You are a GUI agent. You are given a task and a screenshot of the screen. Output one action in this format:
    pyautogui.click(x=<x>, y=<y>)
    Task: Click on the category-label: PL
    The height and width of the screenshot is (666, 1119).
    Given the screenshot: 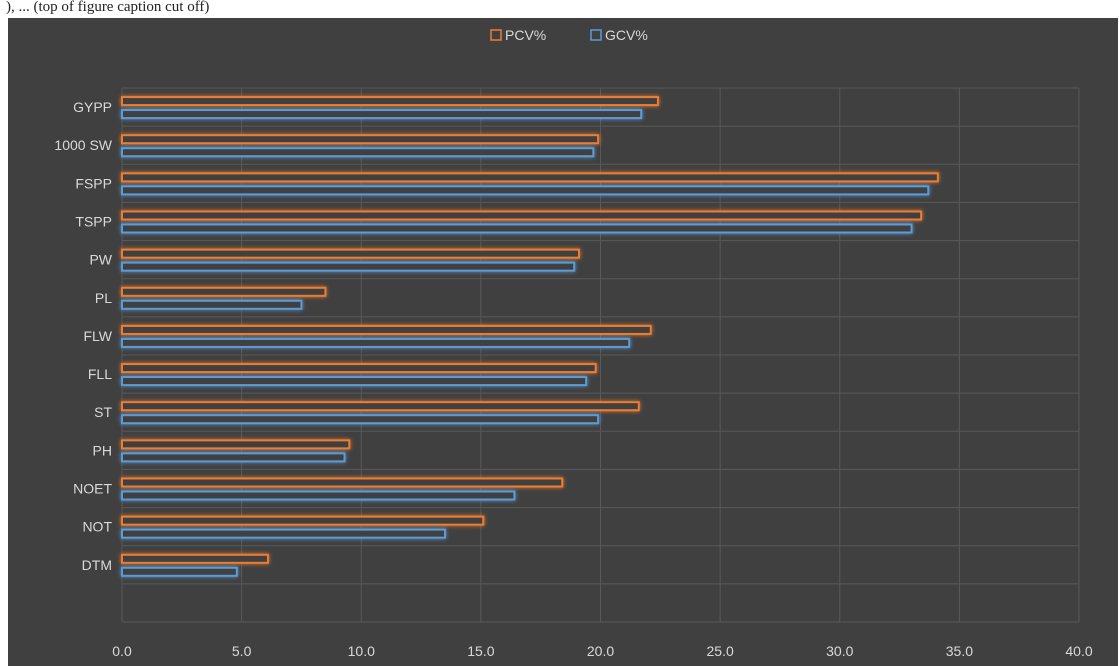 What is the action you would take?
    pyautogui.click(x=103, y=298)
    